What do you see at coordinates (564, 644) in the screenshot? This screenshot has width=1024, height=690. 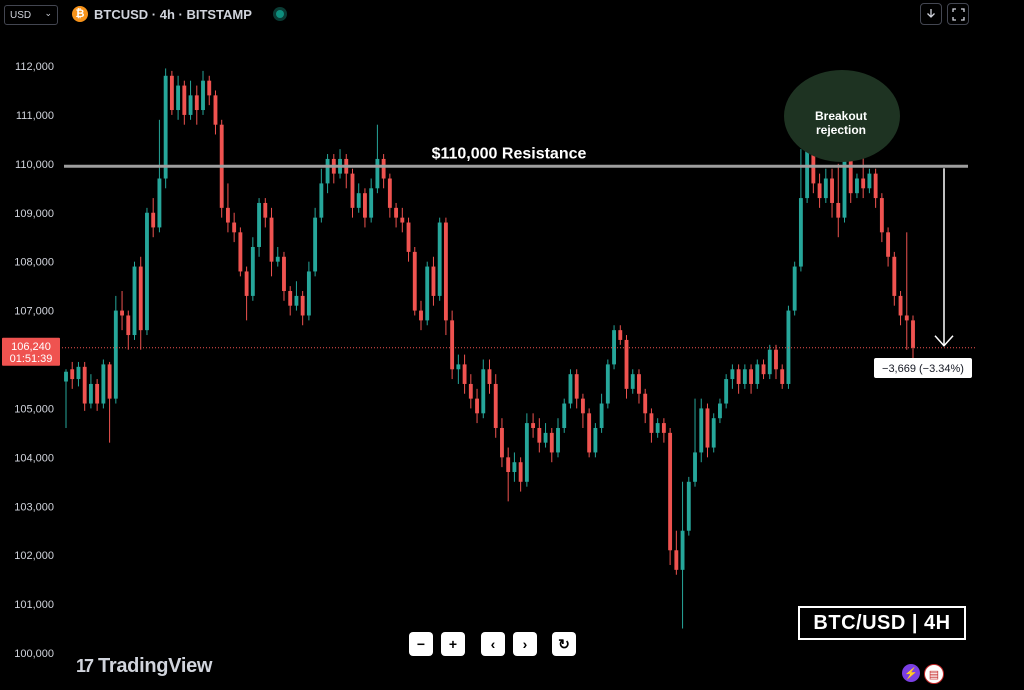 I see `reset-button: ↻` at bounding box center [564, 644].